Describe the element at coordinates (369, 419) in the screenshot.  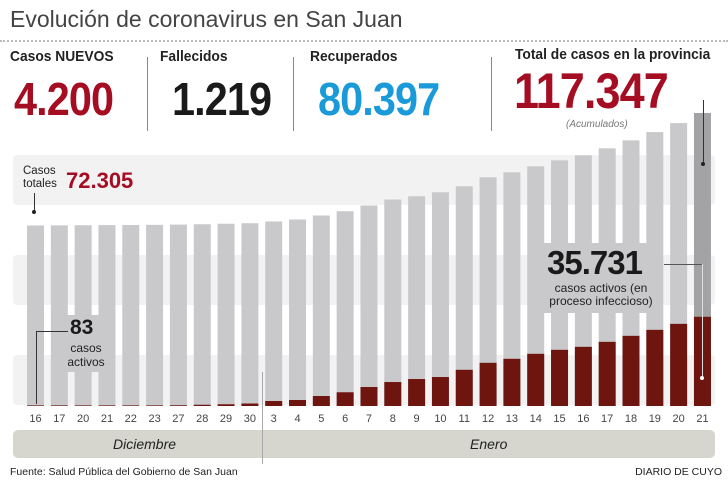
I see `x-tick-label: 7` at that location.